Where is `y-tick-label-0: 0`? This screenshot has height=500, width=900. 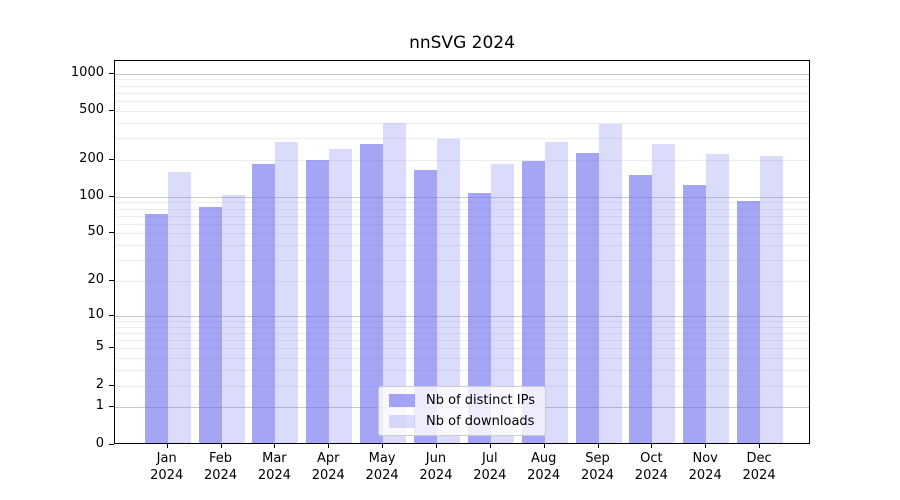 y-tick-label-0: 0 is located at coordinates (99, 443).